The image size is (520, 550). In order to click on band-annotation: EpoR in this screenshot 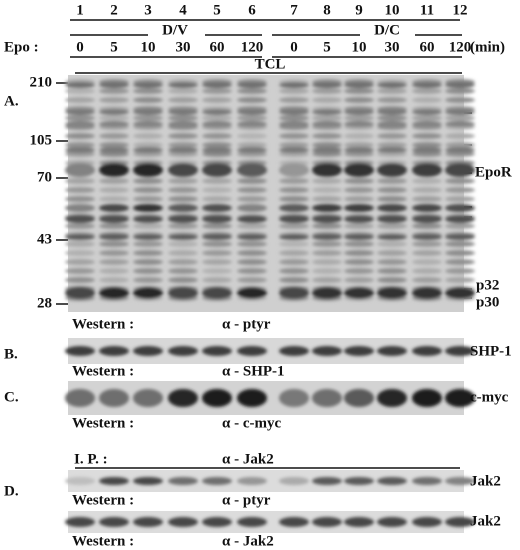, I will do `click(493, 172)`.